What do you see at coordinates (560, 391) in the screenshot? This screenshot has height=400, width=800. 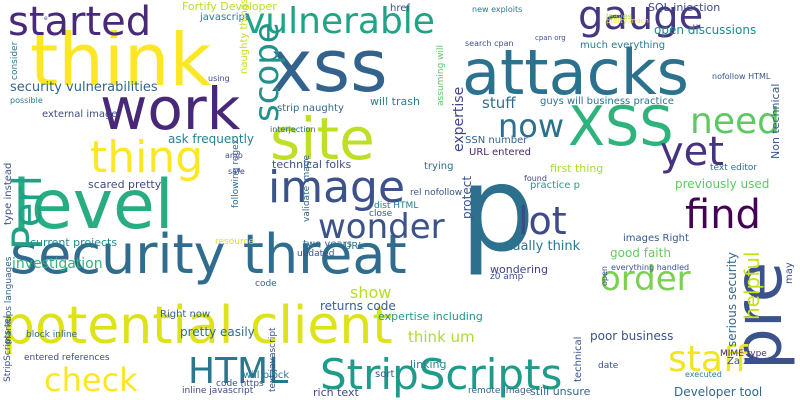 I see `cloud-word: still unsure` at bounding box center [560, 391].